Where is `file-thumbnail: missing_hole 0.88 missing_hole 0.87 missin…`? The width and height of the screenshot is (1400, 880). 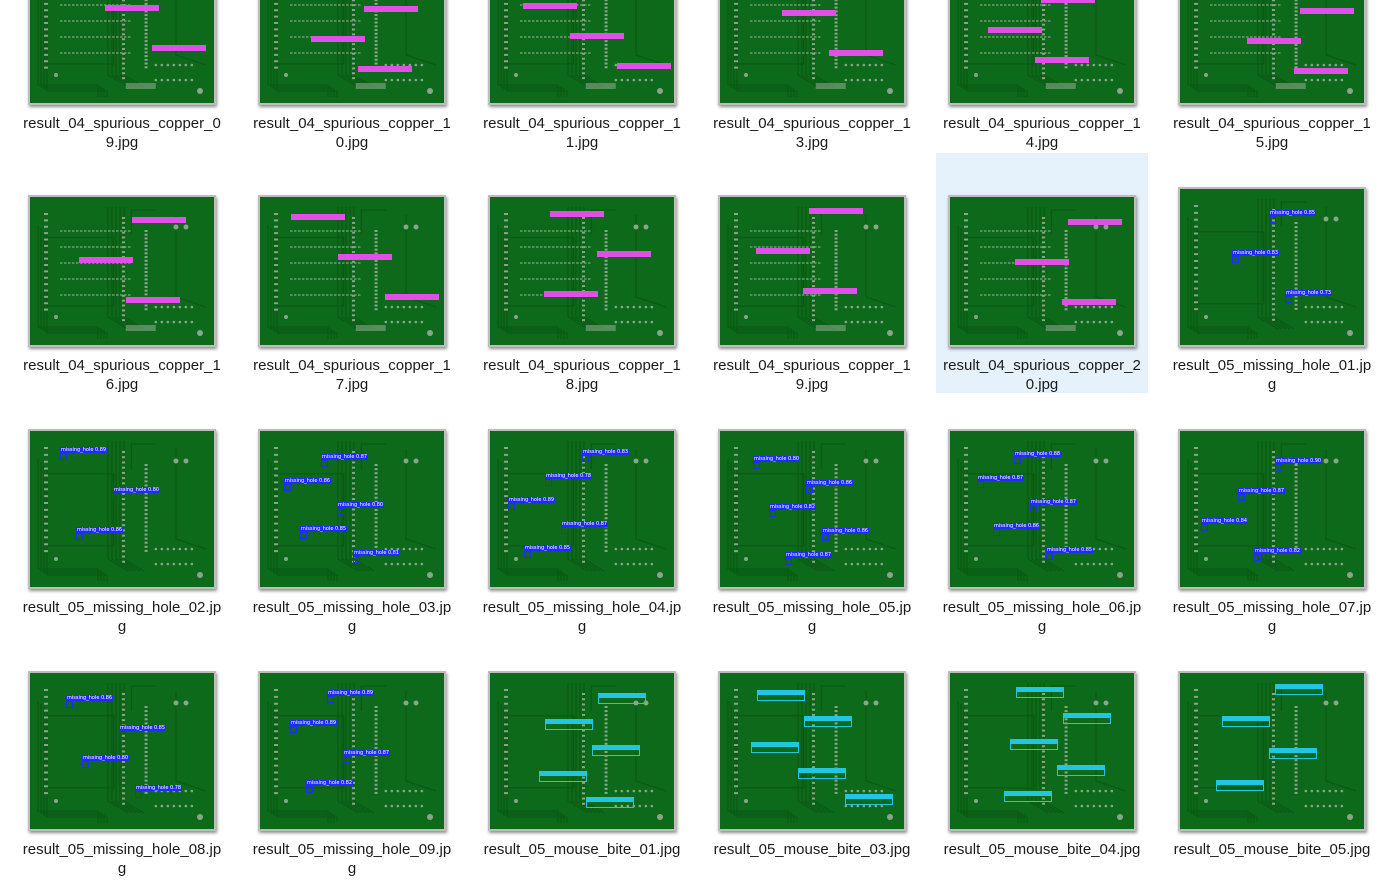
file-thumbnail: missing_hole 0.88 missing_hole 0.87 missin… is located at coordinates (1042, 509).